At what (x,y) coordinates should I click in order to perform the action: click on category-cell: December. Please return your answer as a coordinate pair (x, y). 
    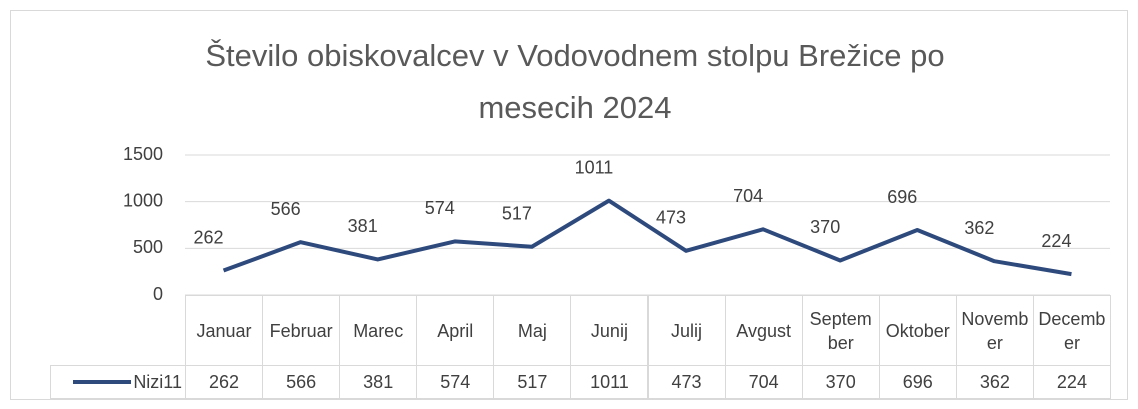
    Looking at the image, I should click on (1071, 330).